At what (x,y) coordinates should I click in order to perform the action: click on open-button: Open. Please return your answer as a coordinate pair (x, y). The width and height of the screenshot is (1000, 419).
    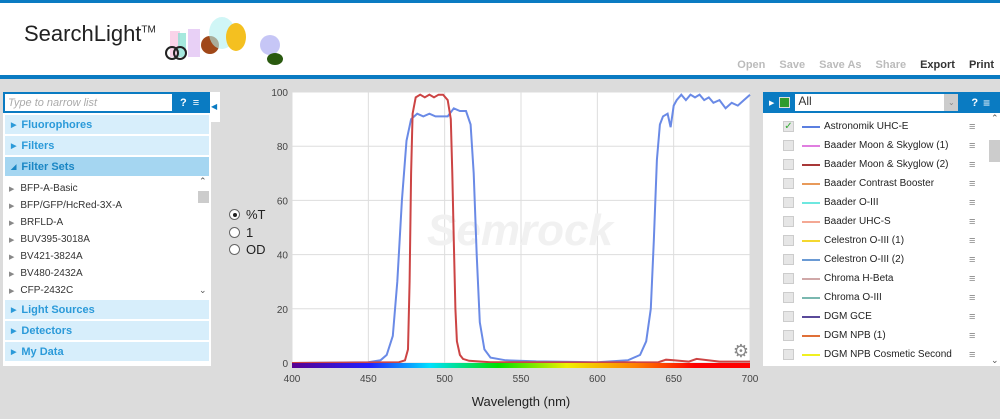
    Looking at the image, I should click on (751, 65).